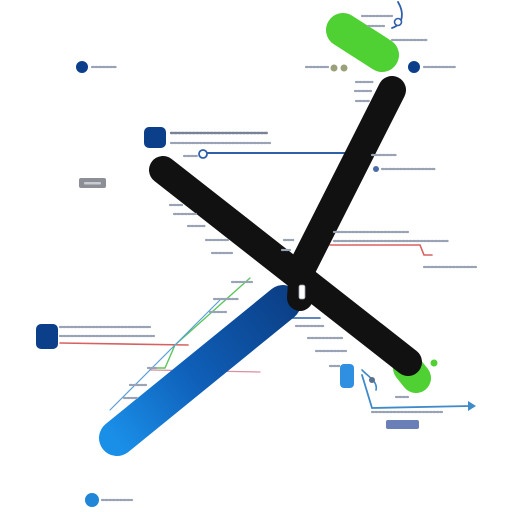 This screenshot has width=512, height=512. I want to click on black-stroke-ascending, so click(347, 179).